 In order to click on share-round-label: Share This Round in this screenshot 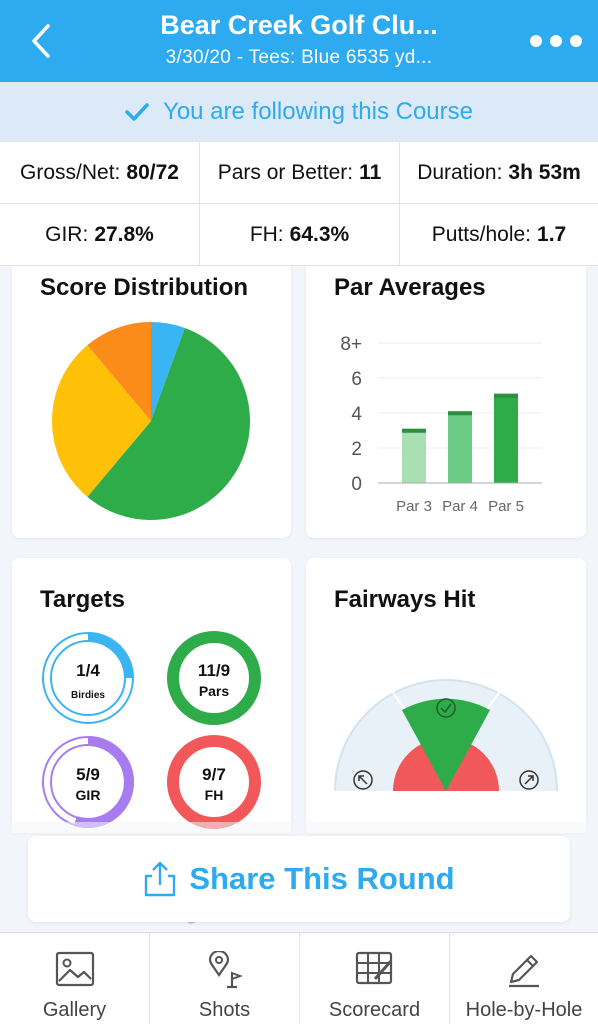, I will do `click(322, 878)`.